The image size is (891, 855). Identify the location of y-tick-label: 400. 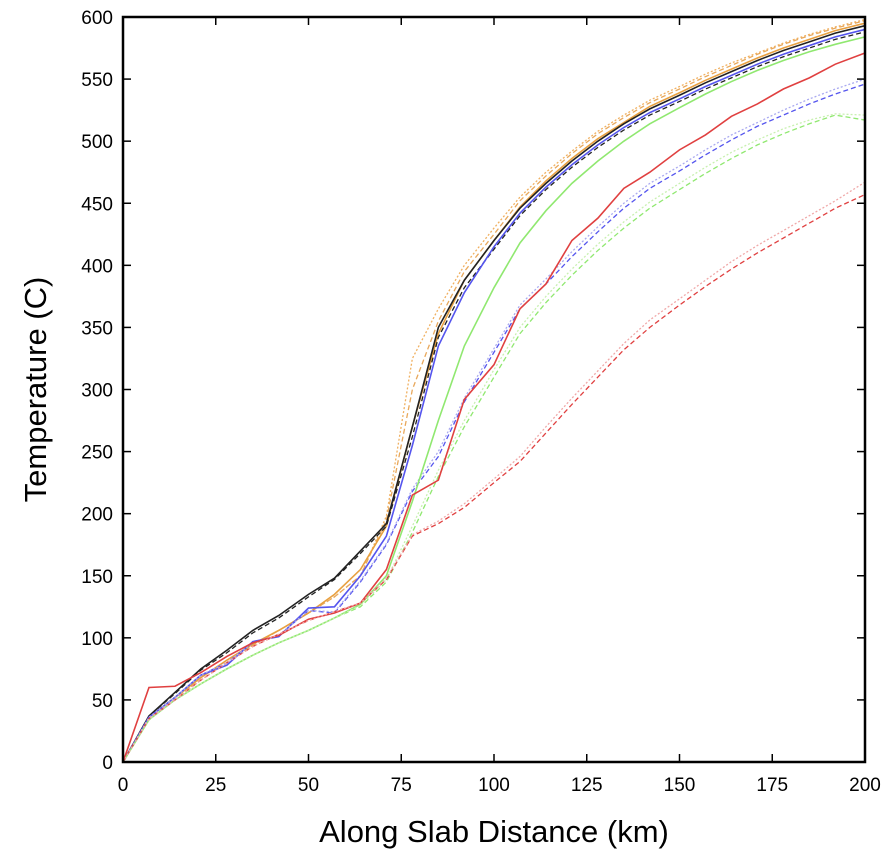
(97, 266).